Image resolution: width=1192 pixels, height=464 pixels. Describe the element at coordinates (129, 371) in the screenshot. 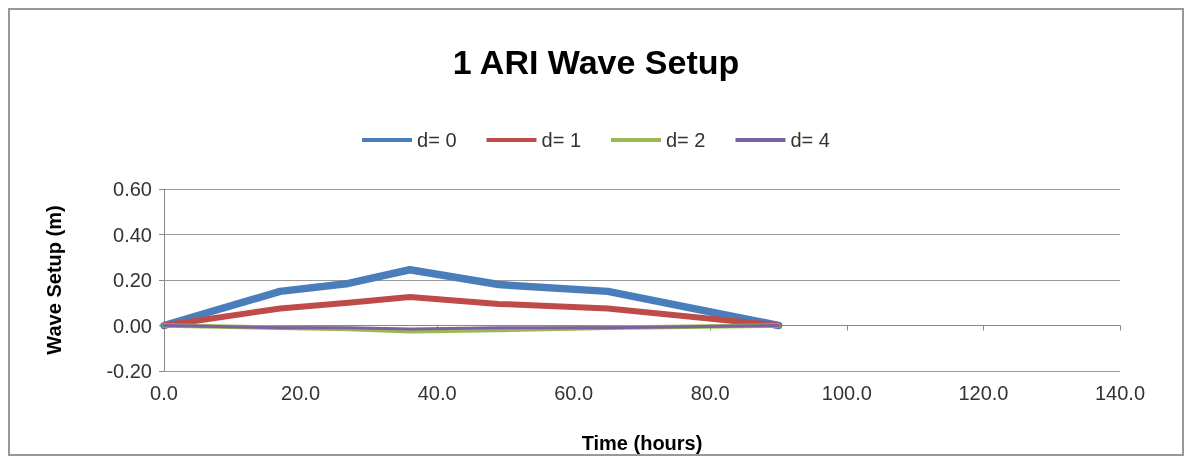

I see `y-tick-label: -0.20` at that location.